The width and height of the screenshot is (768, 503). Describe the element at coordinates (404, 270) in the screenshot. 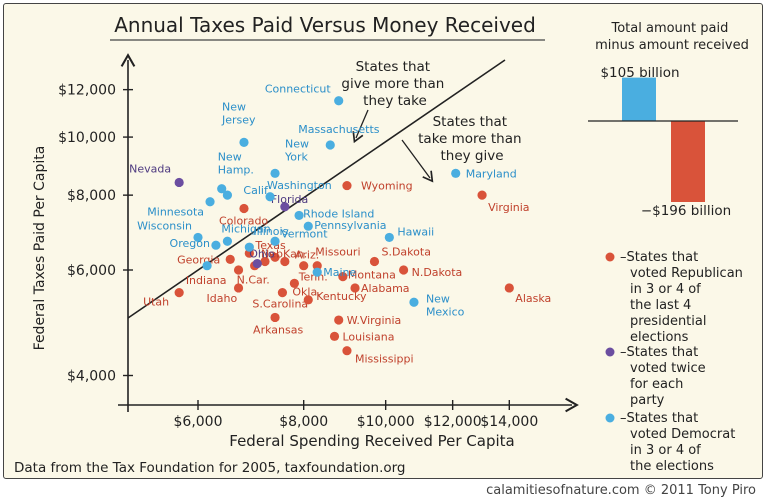

I see `point-n-dakota` at that location.